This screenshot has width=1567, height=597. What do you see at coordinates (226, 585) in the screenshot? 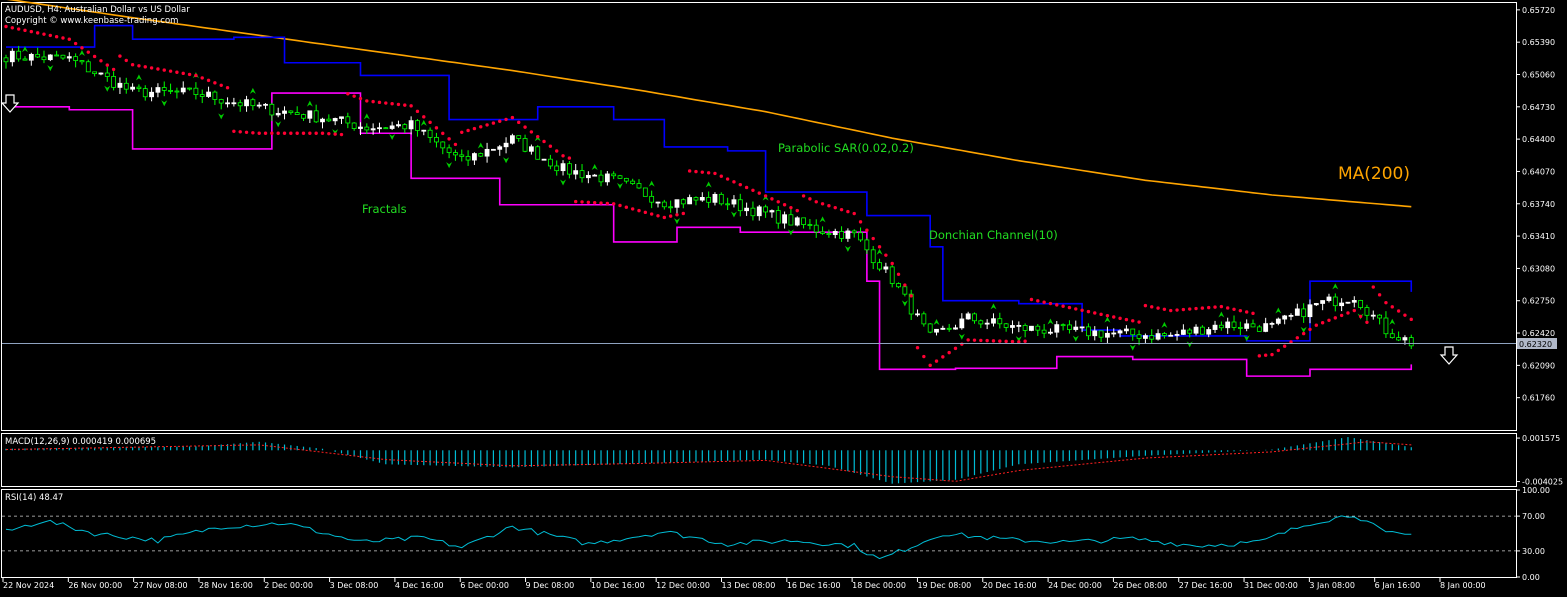
I see `time-tick-label: 28 Nov 16:00` at bounding box center [226, 585].